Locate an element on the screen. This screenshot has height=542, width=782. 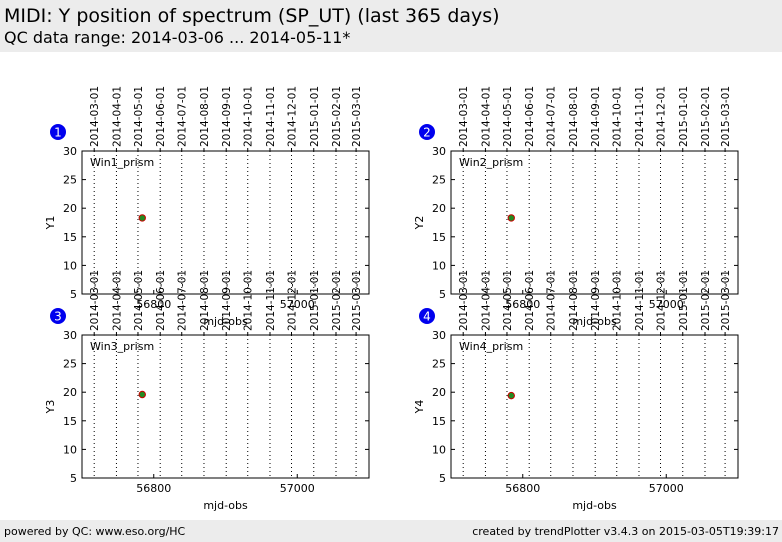
date-tick-label: 2014-08-01 is located at coordinates (574, 116).